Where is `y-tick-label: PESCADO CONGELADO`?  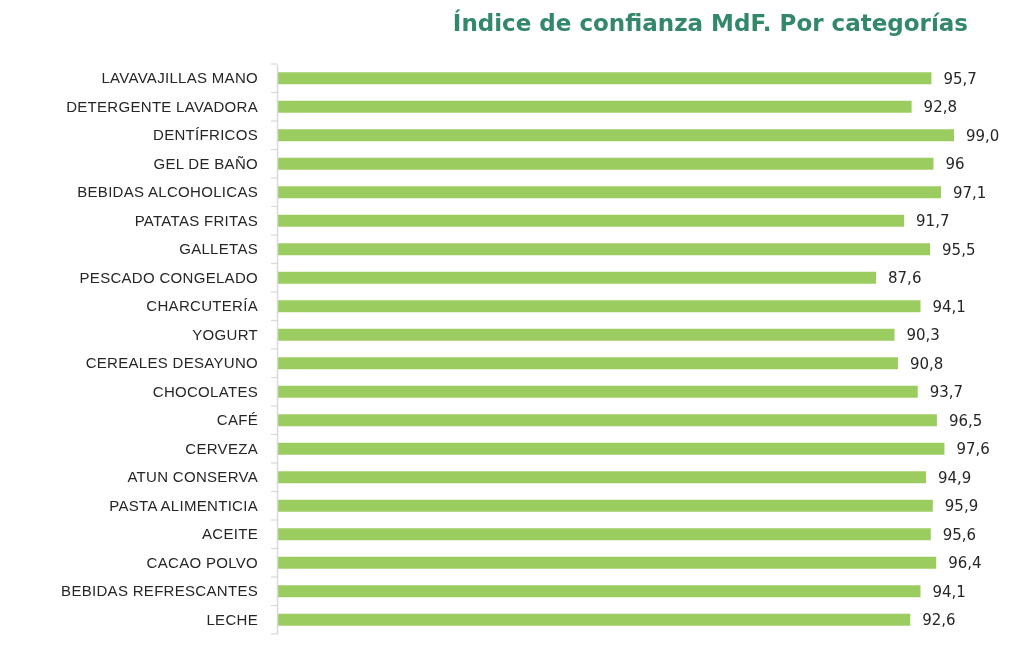
y-tick-label: PESCADO CONGELADO is located at coordinates (168, 277).